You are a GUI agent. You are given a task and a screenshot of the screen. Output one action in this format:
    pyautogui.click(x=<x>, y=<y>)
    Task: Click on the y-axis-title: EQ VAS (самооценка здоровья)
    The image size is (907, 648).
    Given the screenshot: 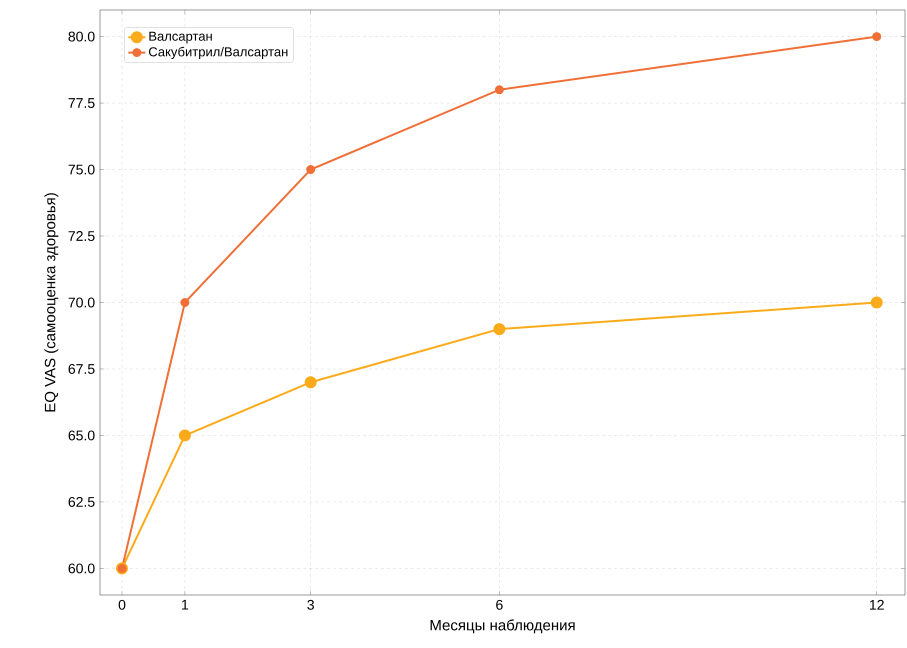 What is the action you would take?
    pyautogui.click(x=51, y=302)
    